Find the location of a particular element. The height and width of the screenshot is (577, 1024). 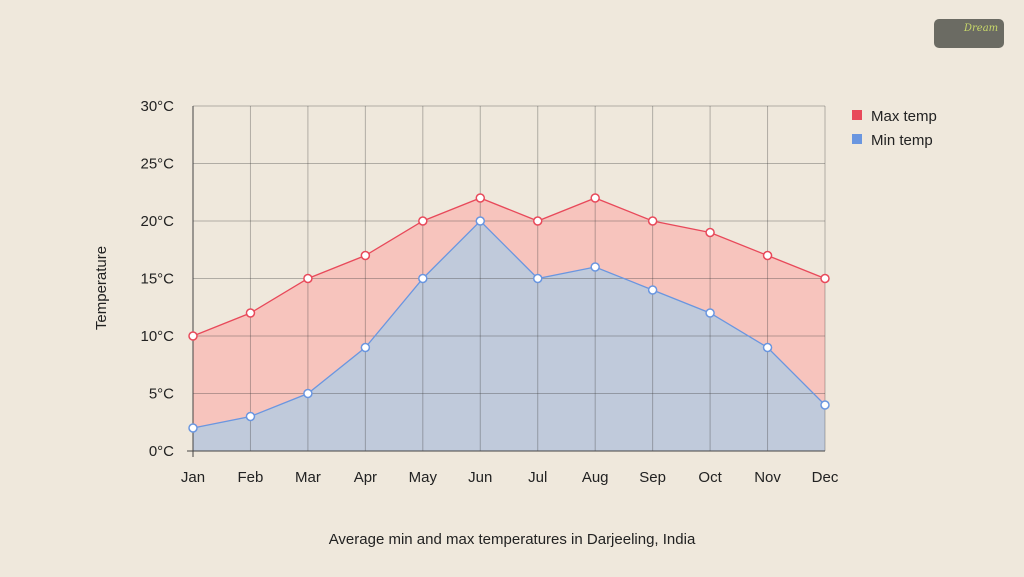

y-tick-label: 15°C is located at coordinates (157, 279).